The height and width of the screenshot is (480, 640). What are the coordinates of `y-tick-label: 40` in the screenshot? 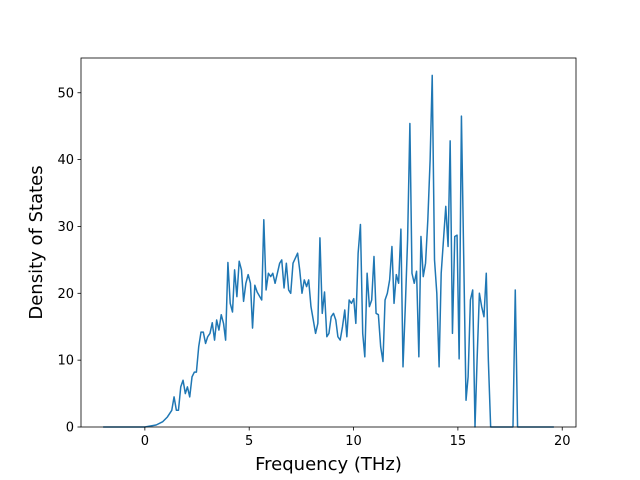 It's located at (65, 160).